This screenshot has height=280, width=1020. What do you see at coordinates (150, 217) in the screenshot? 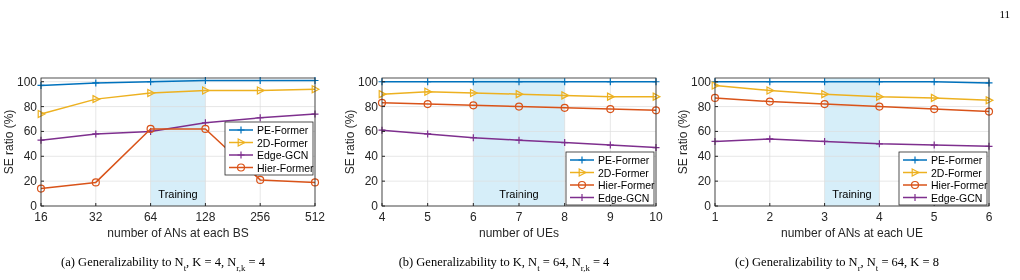
I see `x-tick-label: 64` at bounding box center [150, 217].